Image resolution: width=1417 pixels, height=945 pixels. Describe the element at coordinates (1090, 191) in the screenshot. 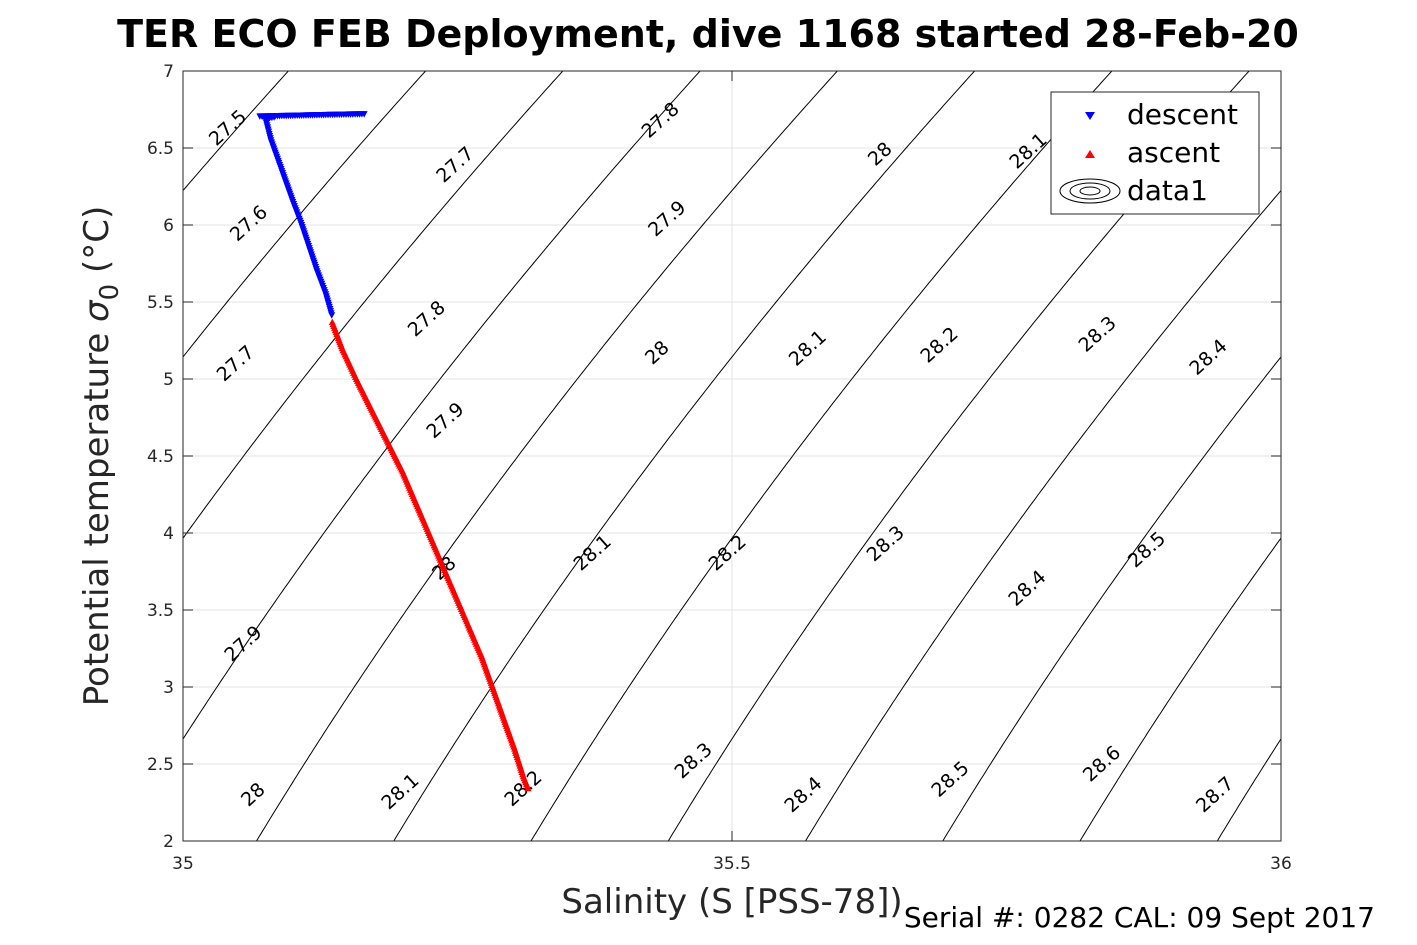

I see `legend-data1-marker` at that location.